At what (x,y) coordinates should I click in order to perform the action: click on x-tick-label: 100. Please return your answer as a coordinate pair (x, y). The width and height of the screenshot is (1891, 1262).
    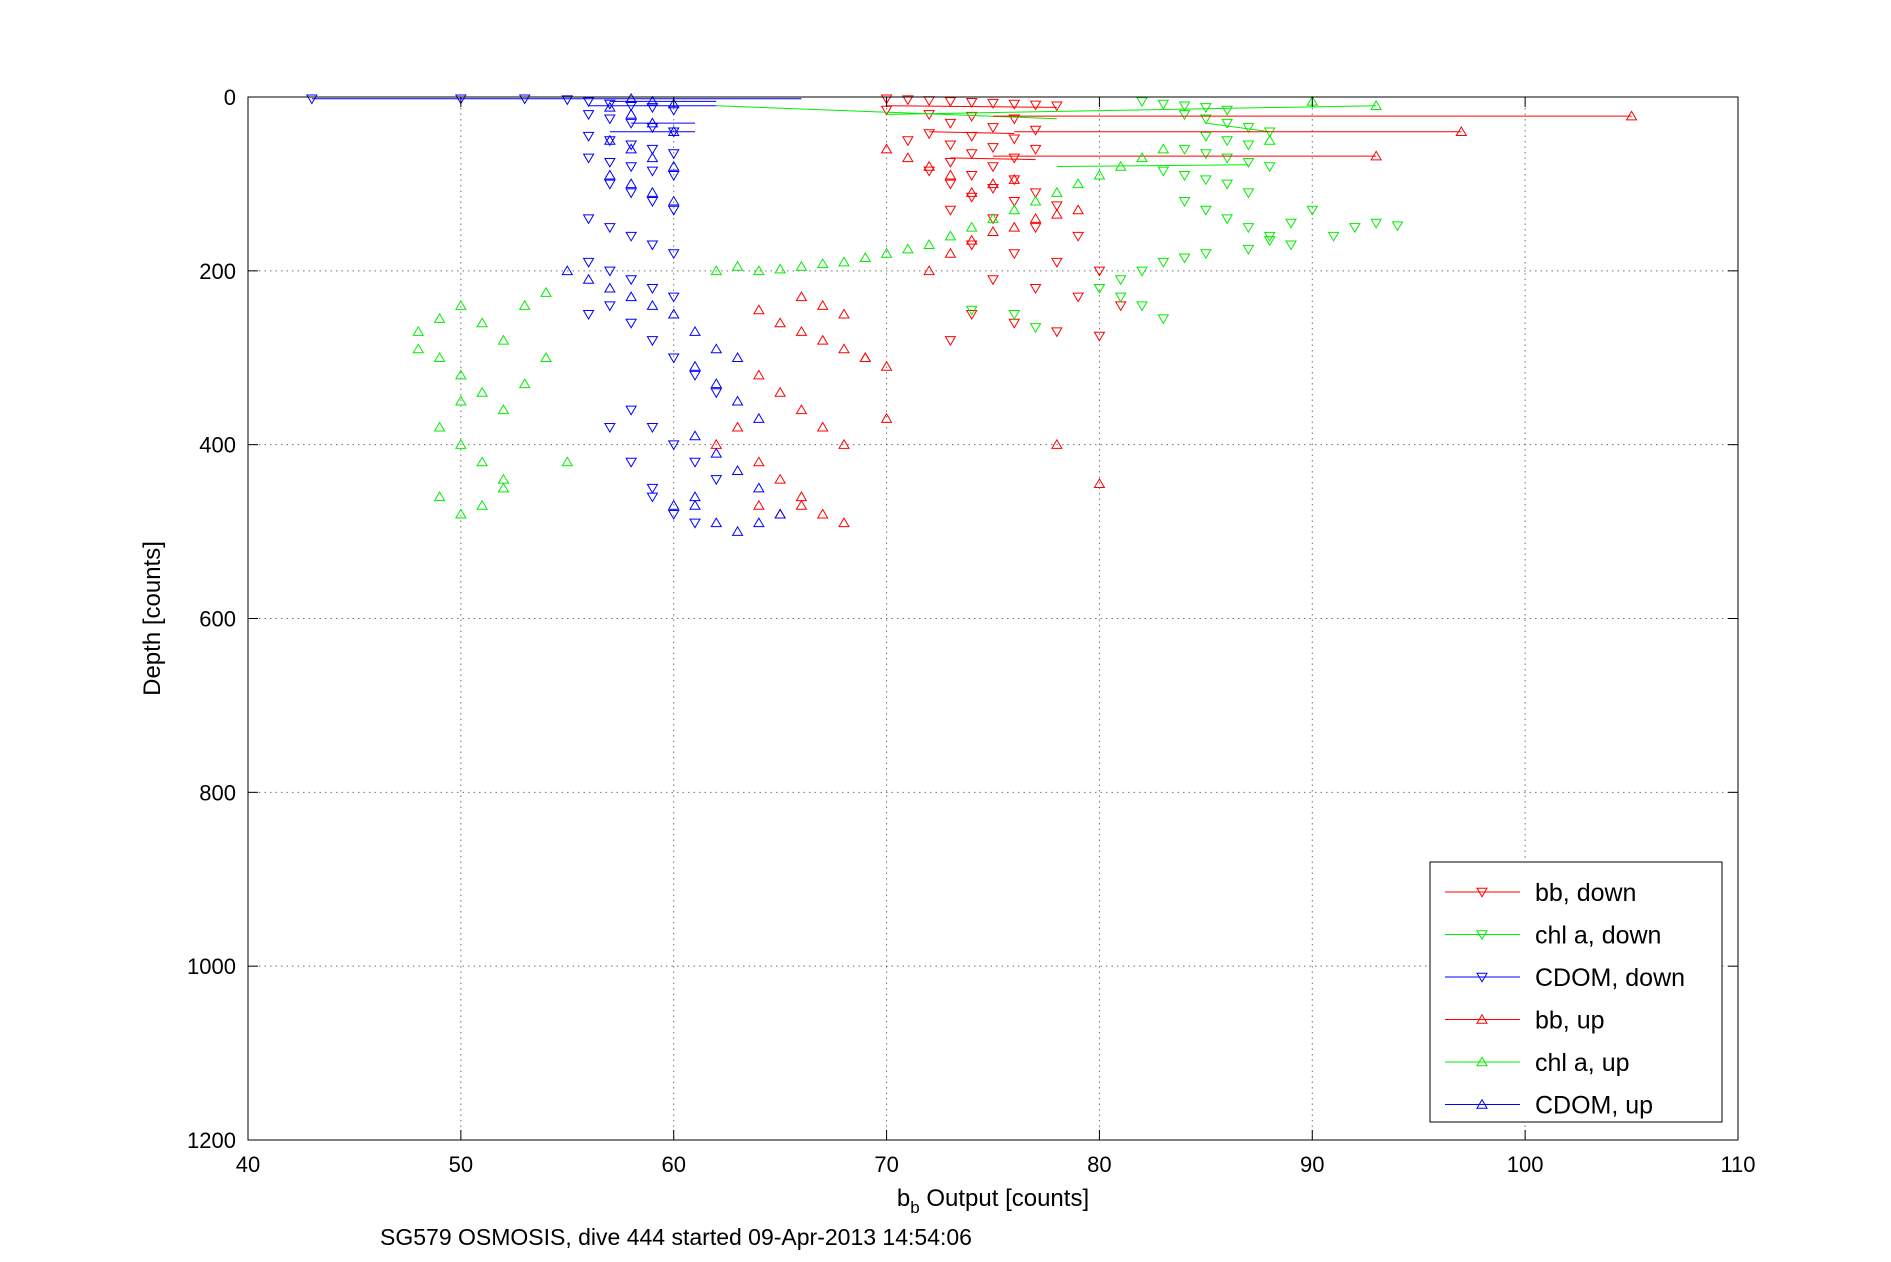
    Looking at the image, I should click on (1525, 1164).